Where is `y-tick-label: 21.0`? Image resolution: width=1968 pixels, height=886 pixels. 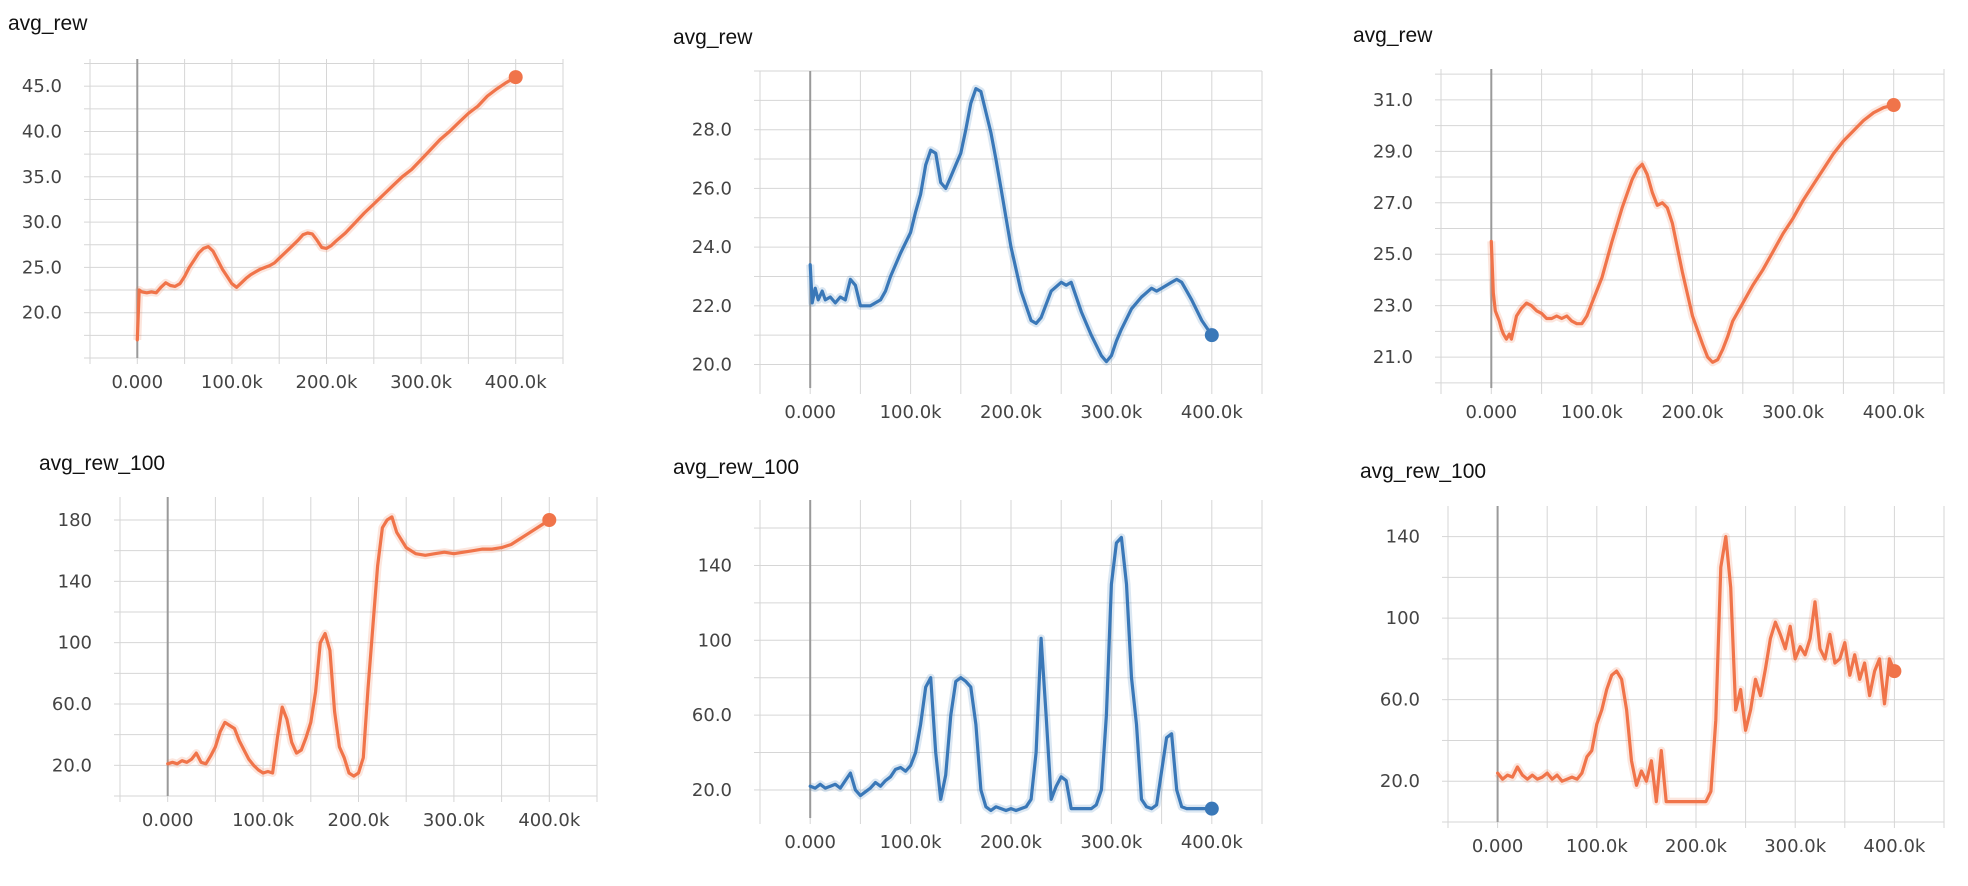
y-tick-label: 21.0 is located at coordinates (1393, 357).